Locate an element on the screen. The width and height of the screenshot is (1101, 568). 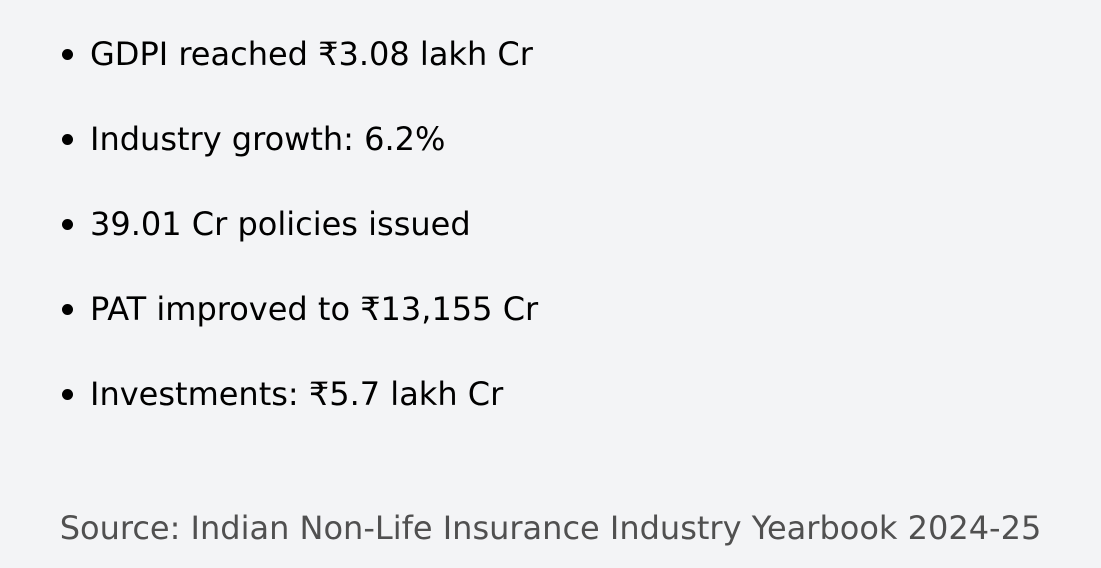
bullet-text: Investments: ₹5.7 lakh Cr is located at coordinates (297, 394).